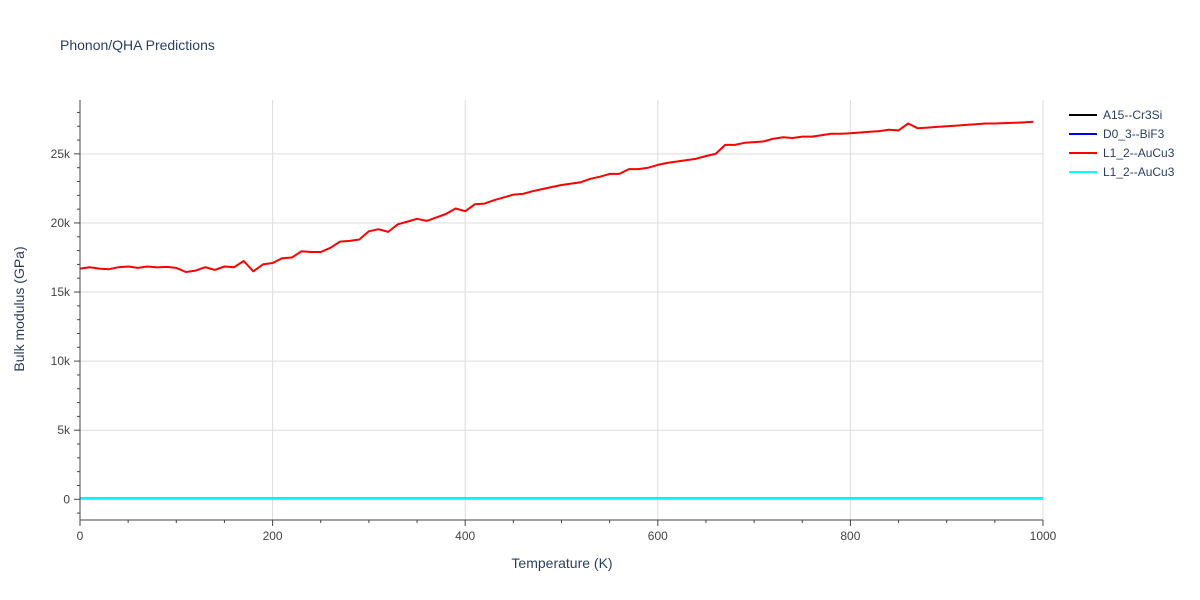 This screenshot has height=600, width=1200. Describe the element at coordinates (66, 499) in the screenshot. I see `y-tick-label: 0` at that location.